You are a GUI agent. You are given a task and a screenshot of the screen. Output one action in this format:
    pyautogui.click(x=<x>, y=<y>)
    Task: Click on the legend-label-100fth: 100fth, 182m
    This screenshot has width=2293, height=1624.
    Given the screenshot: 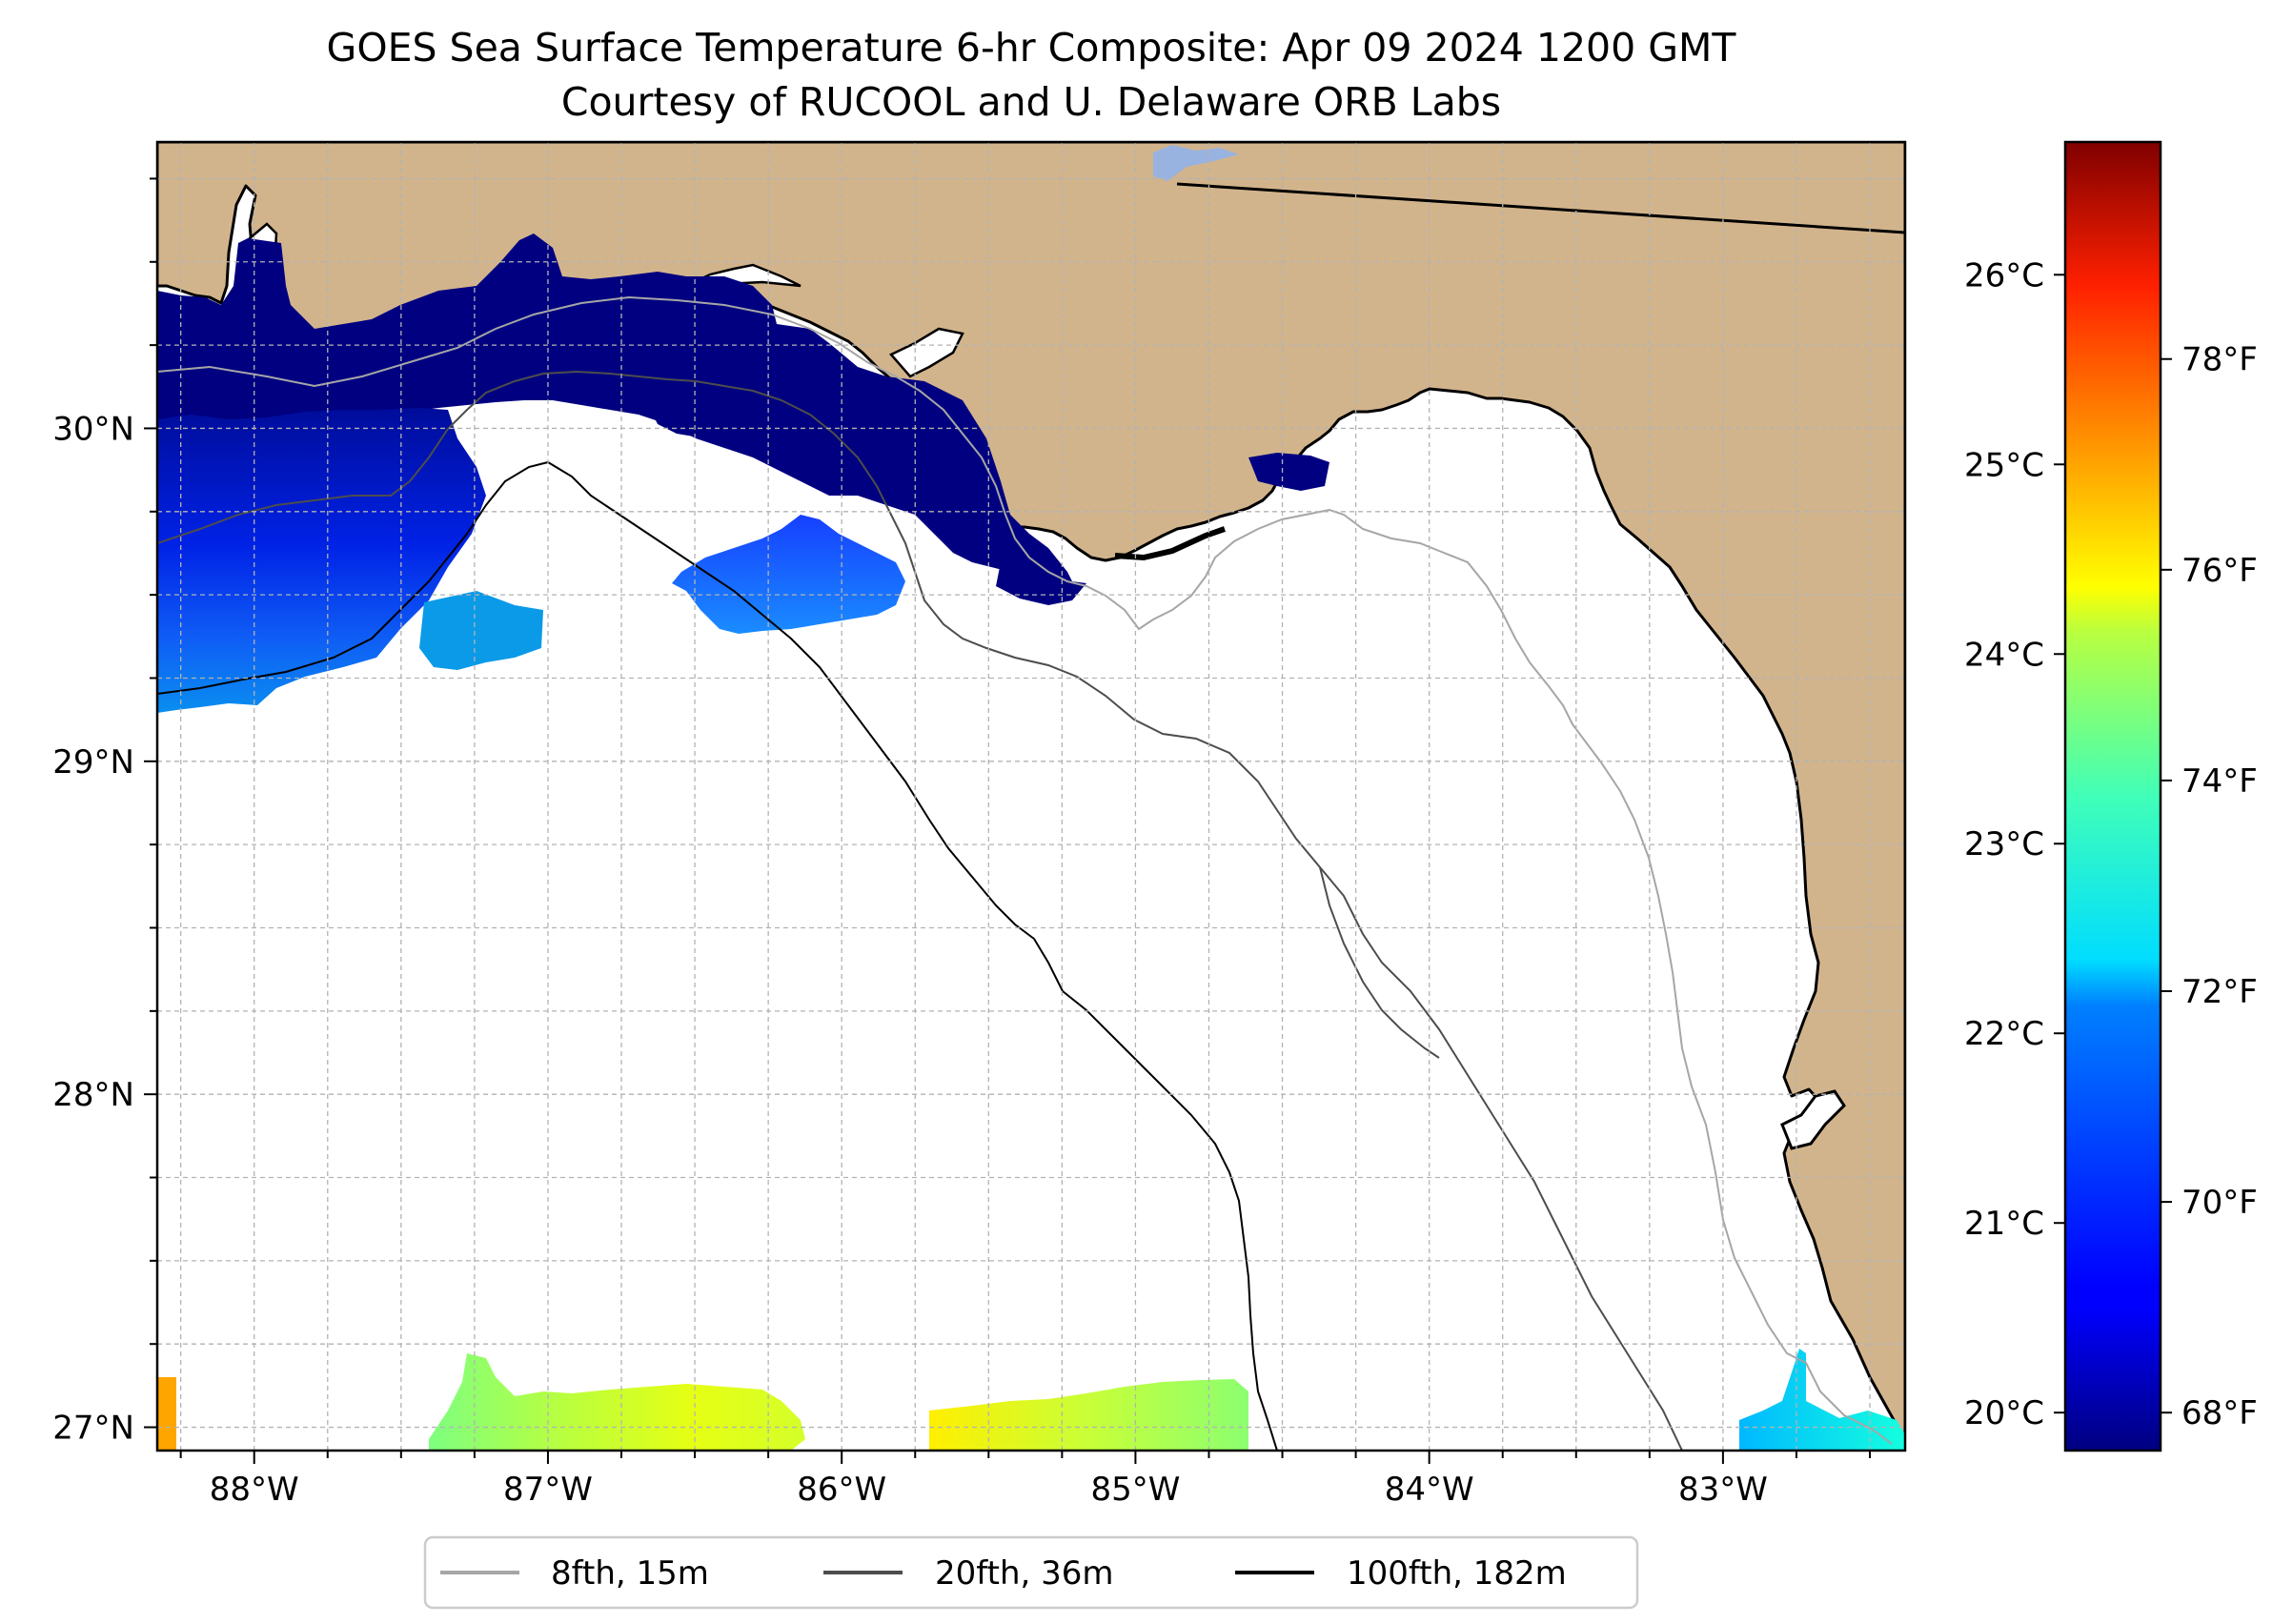 What is the action you would take?
    pyautogui.click(x=1457, y=1573)
    